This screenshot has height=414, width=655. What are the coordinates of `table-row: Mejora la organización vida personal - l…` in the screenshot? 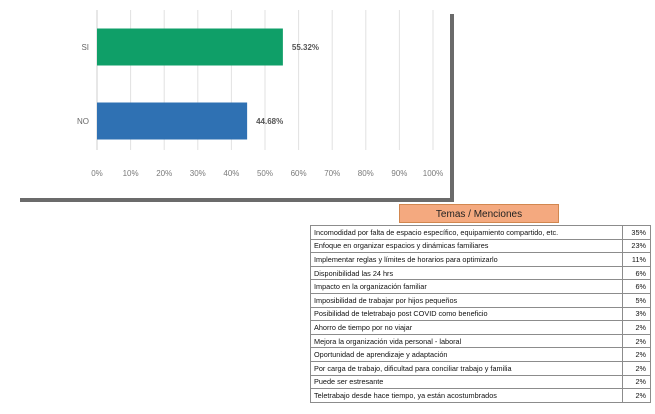 It's located at (480, 341).